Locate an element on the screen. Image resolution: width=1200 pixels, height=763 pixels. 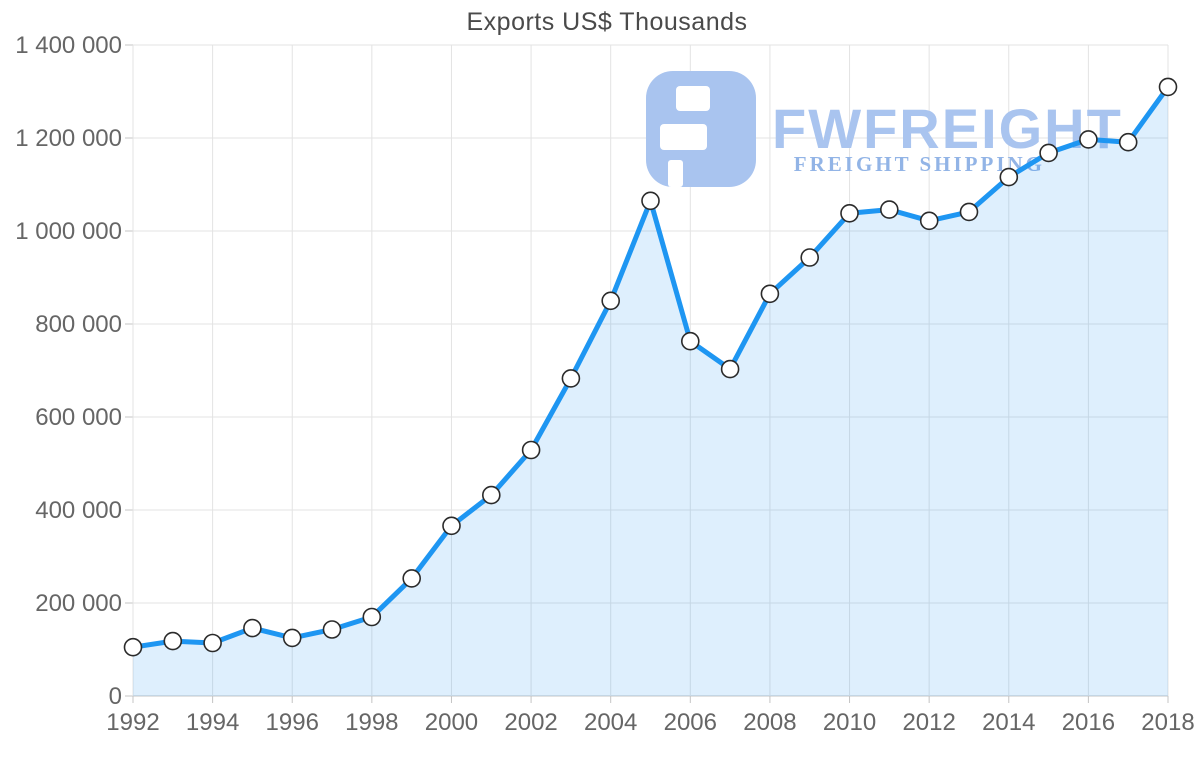
data-point-1992 is located at coordinates (133, 647).